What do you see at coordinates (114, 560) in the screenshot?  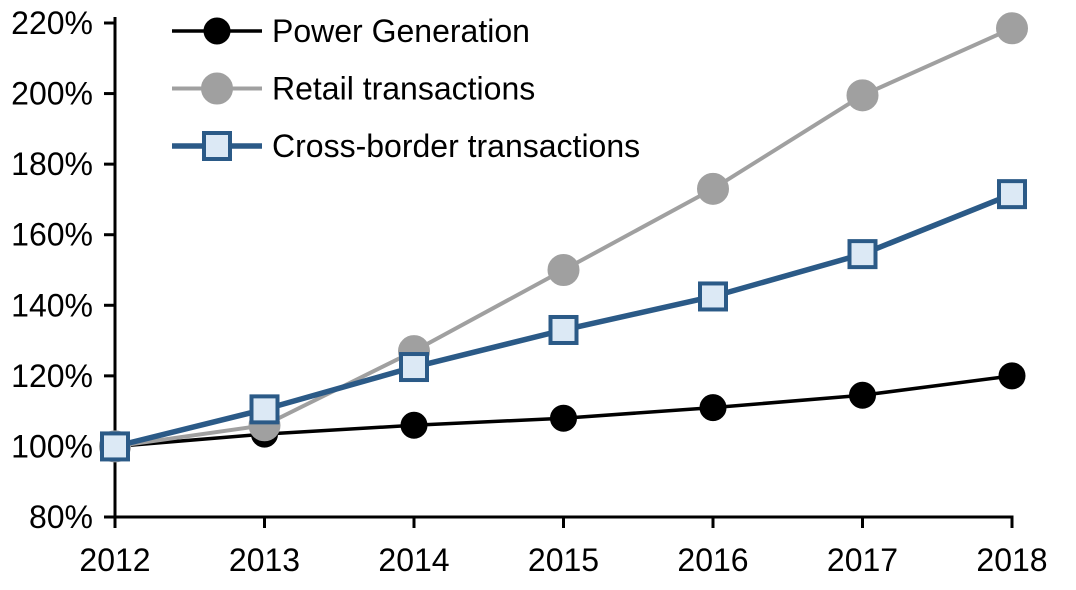 I see `x-tick-label: 2012` at bounding box center [114, 560].